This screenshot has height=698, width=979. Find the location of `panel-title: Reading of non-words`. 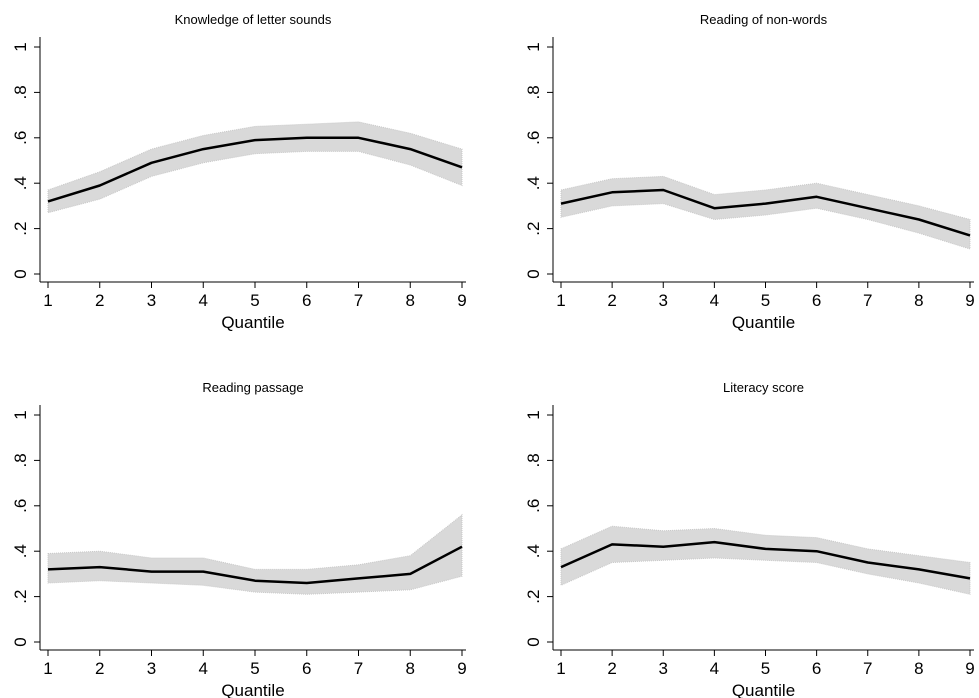

panel-title: Reading of non-words is located at coordinates (764, 19).